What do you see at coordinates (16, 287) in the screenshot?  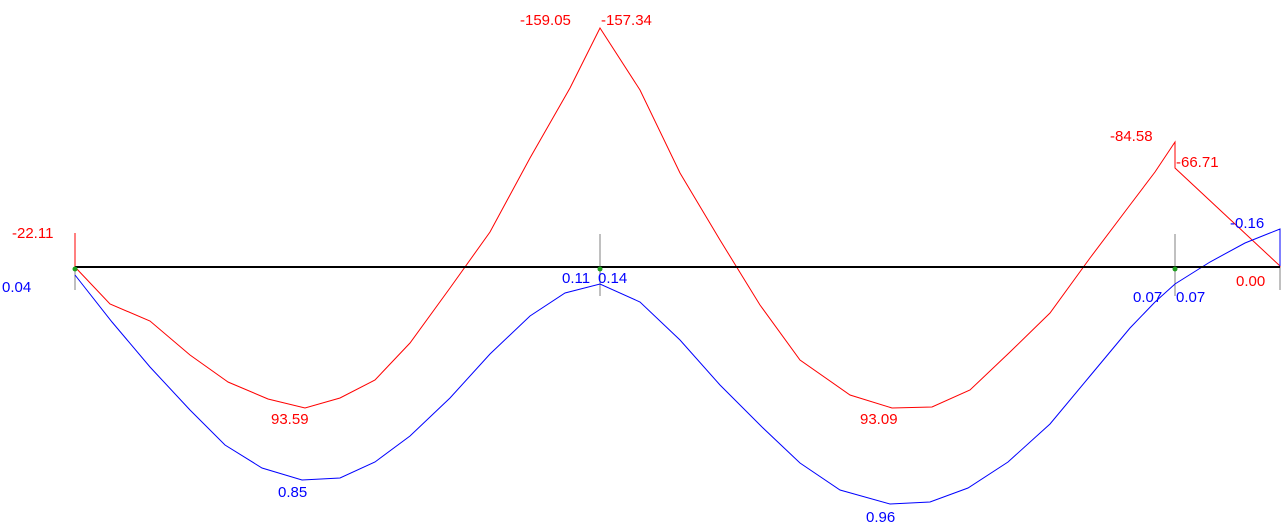 I see `deflection-label-left-end: 0.04` at bounding box center [16, 287].